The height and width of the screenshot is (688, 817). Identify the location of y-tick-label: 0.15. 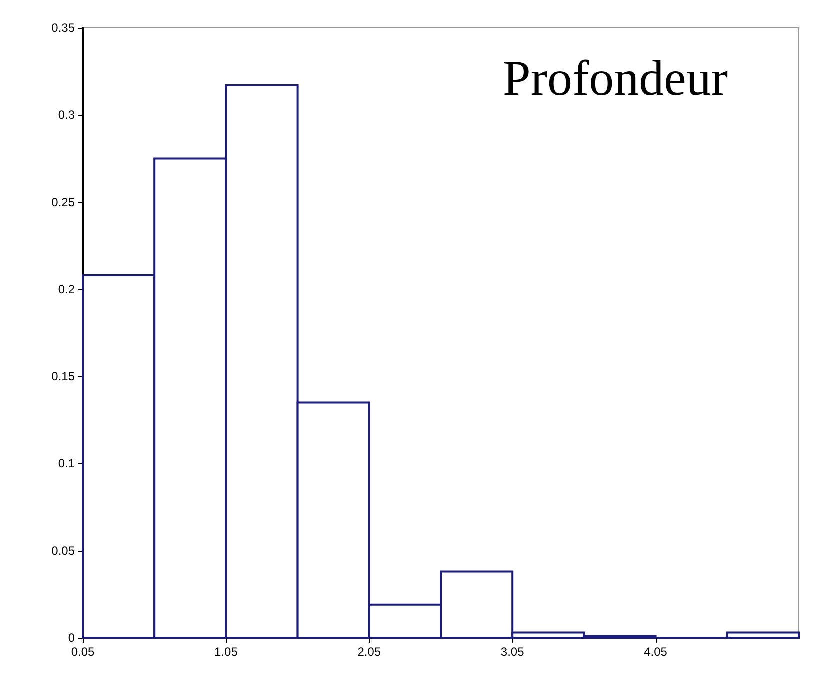
(64, 377).